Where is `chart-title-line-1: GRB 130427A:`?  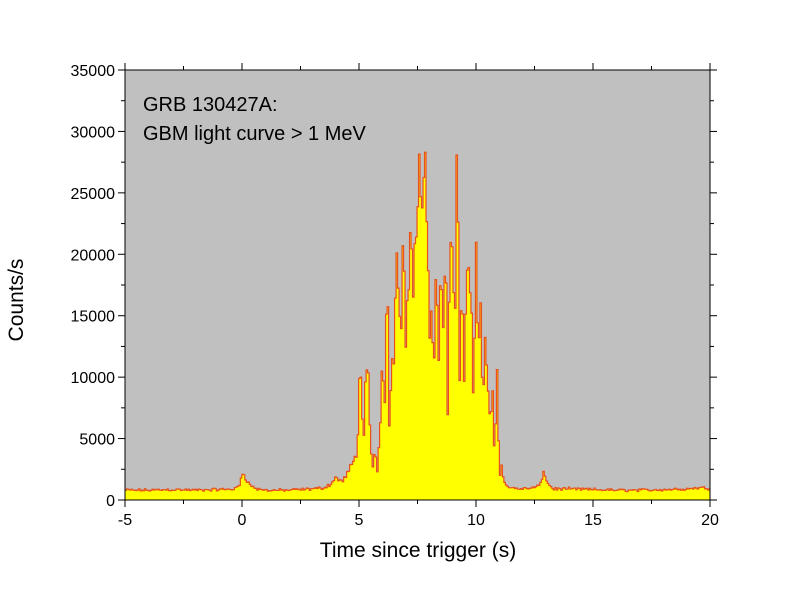
chart-title-line-1: GRB 130427A: is located at coordinates (210, 105).